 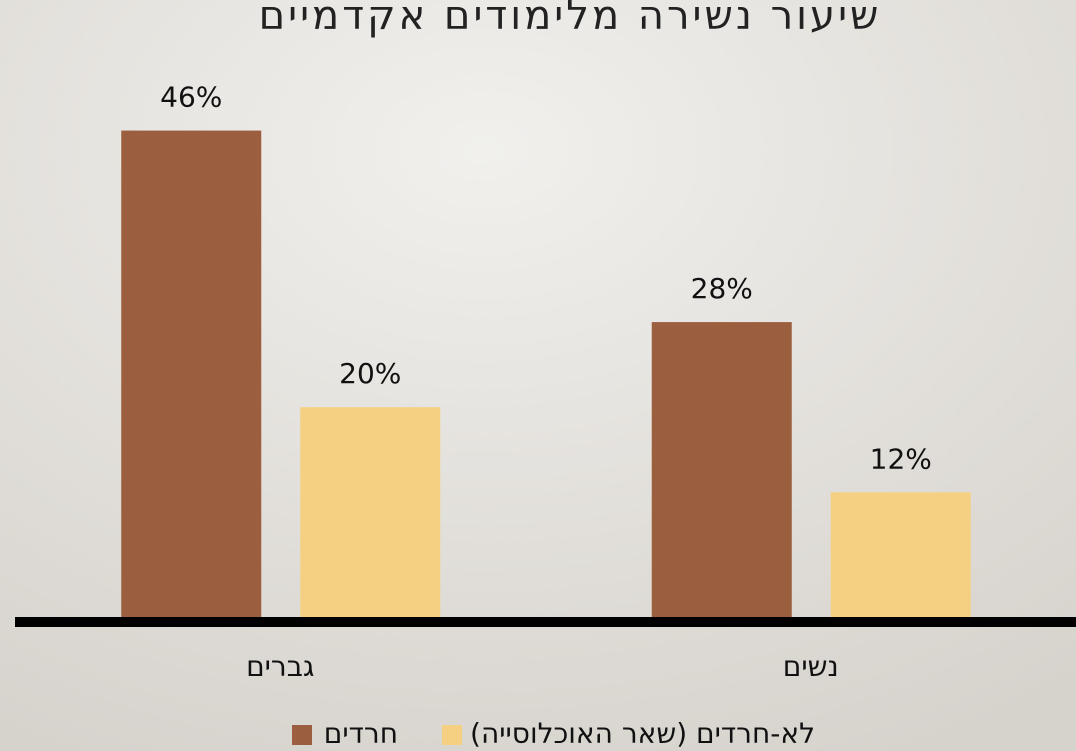 I want to click on value-label: 28%, so click(x=722, y=288).